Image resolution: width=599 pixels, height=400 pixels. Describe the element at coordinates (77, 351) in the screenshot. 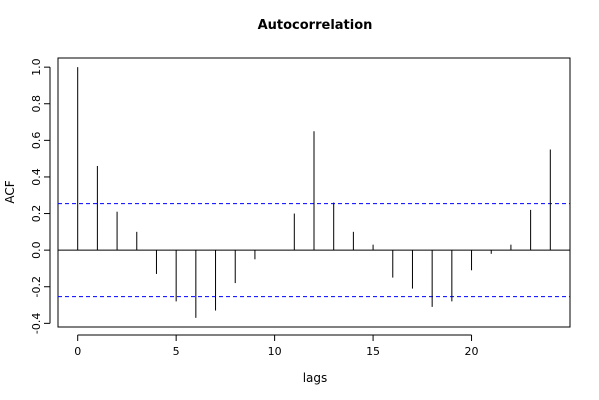

I see `x-tick-label: 0` at that location.